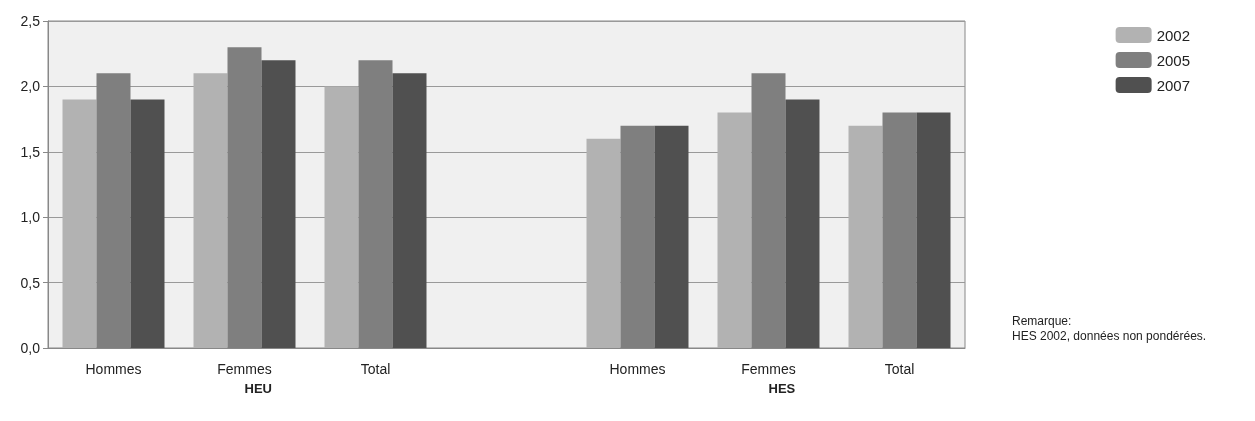 The height and width of the screenshot is (421, 1255). Describe the element at coordinates (1109, 328) in the screenshot. I see `text: Remarque: HES 2002, données non pondérées.` at that location.